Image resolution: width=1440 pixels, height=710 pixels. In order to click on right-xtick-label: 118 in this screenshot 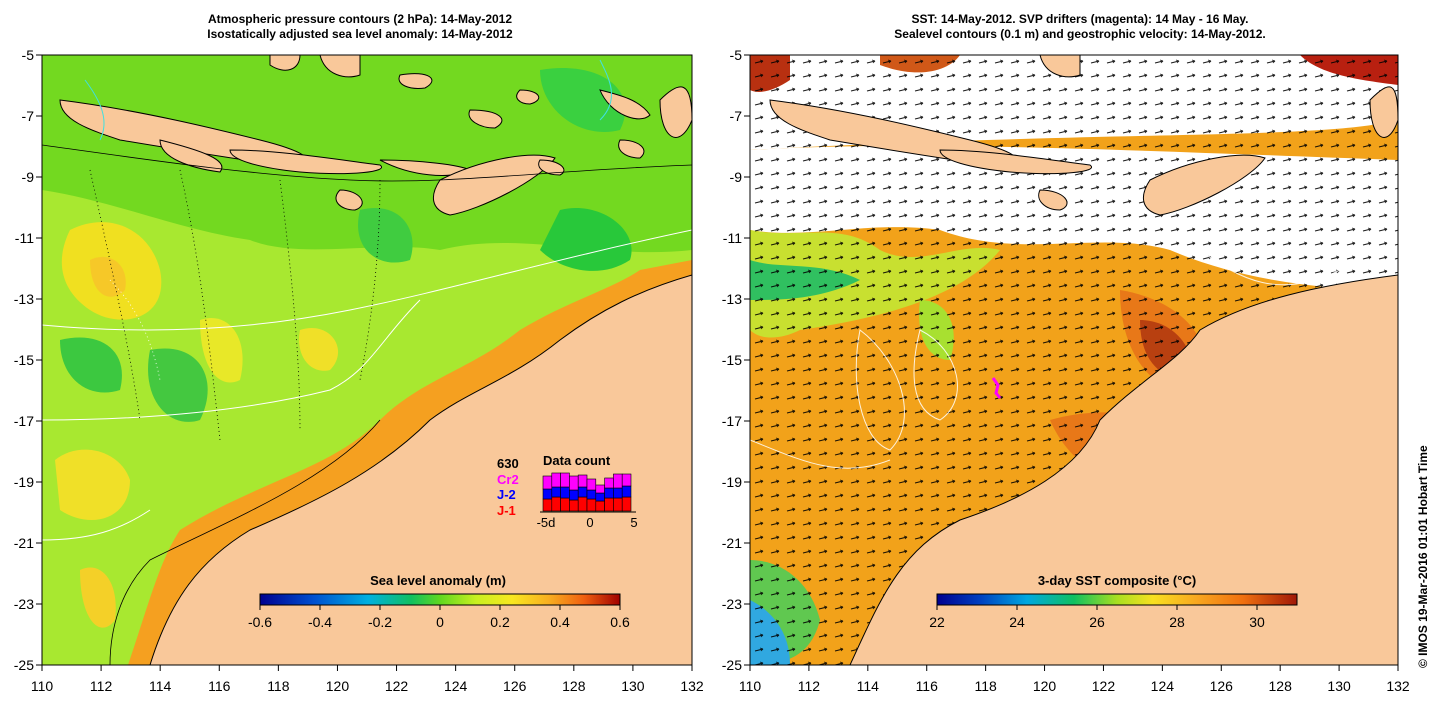, I will do `click(985, 686)`.